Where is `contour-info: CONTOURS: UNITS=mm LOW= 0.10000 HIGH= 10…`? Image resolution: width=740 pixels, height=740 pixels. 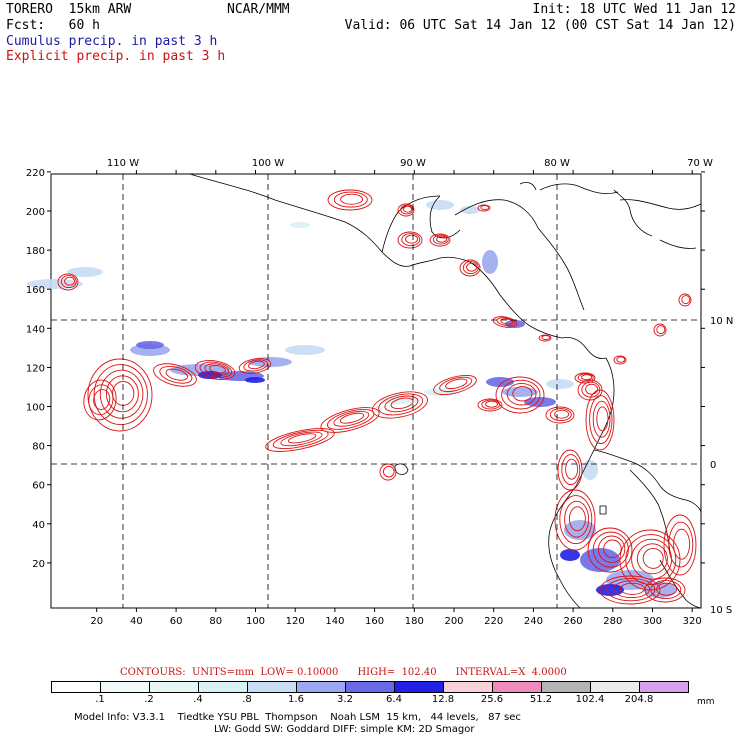 contour-info: CONTOURS: UNITS=mm LOW= 0.10000 HIGH= 10… is located at coordinates (343, 672).